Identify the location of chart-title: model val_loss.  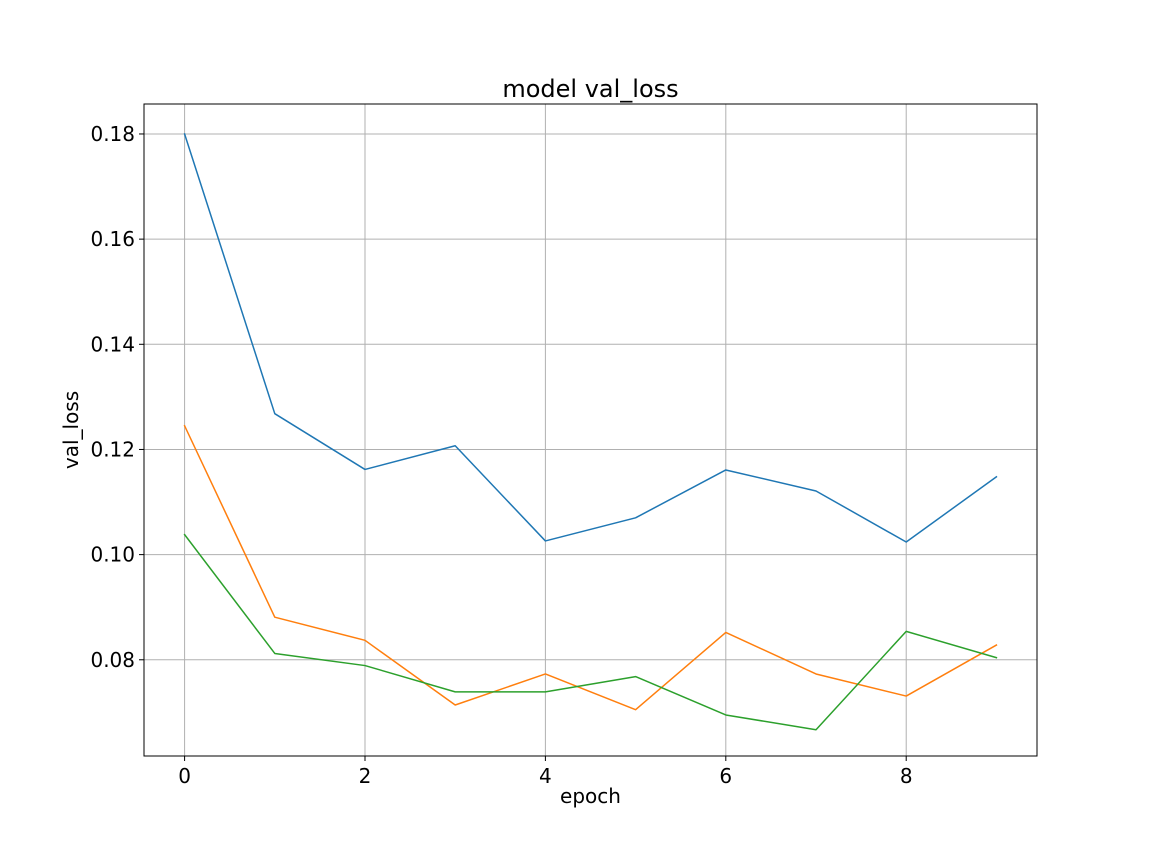
(590, 89).